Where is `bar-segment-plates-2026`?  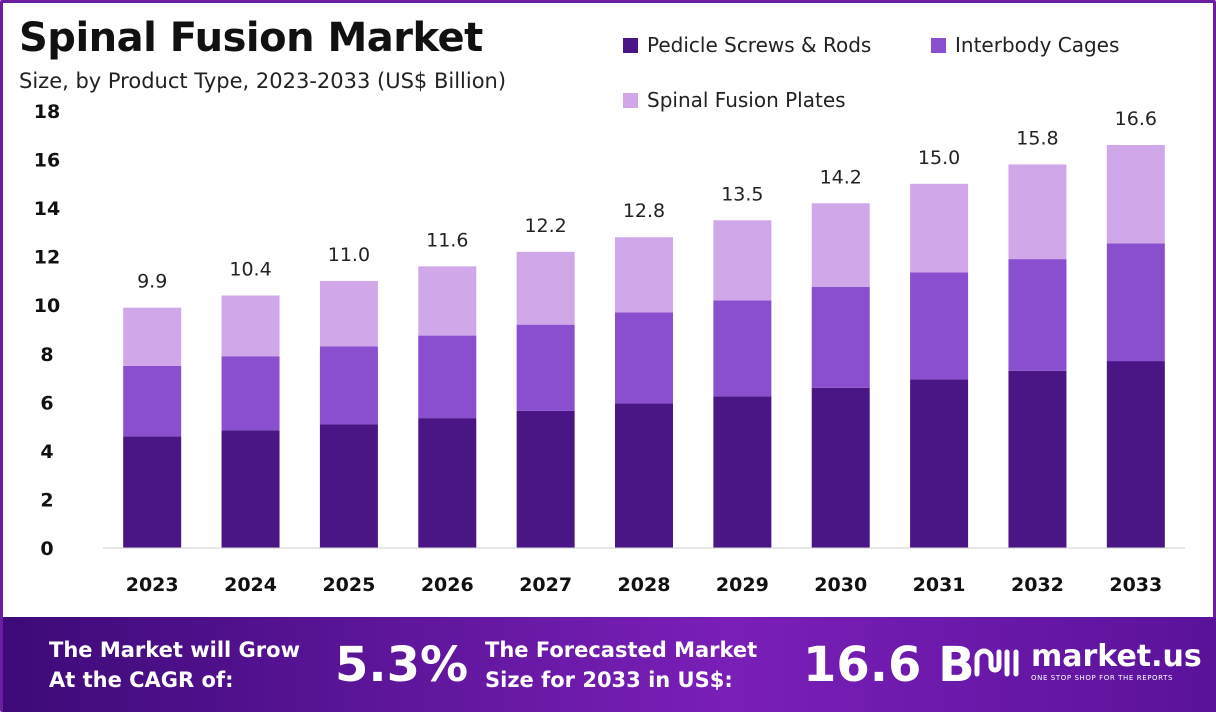
bar-segment-plates-2026 is located at coordinates (447, 301).